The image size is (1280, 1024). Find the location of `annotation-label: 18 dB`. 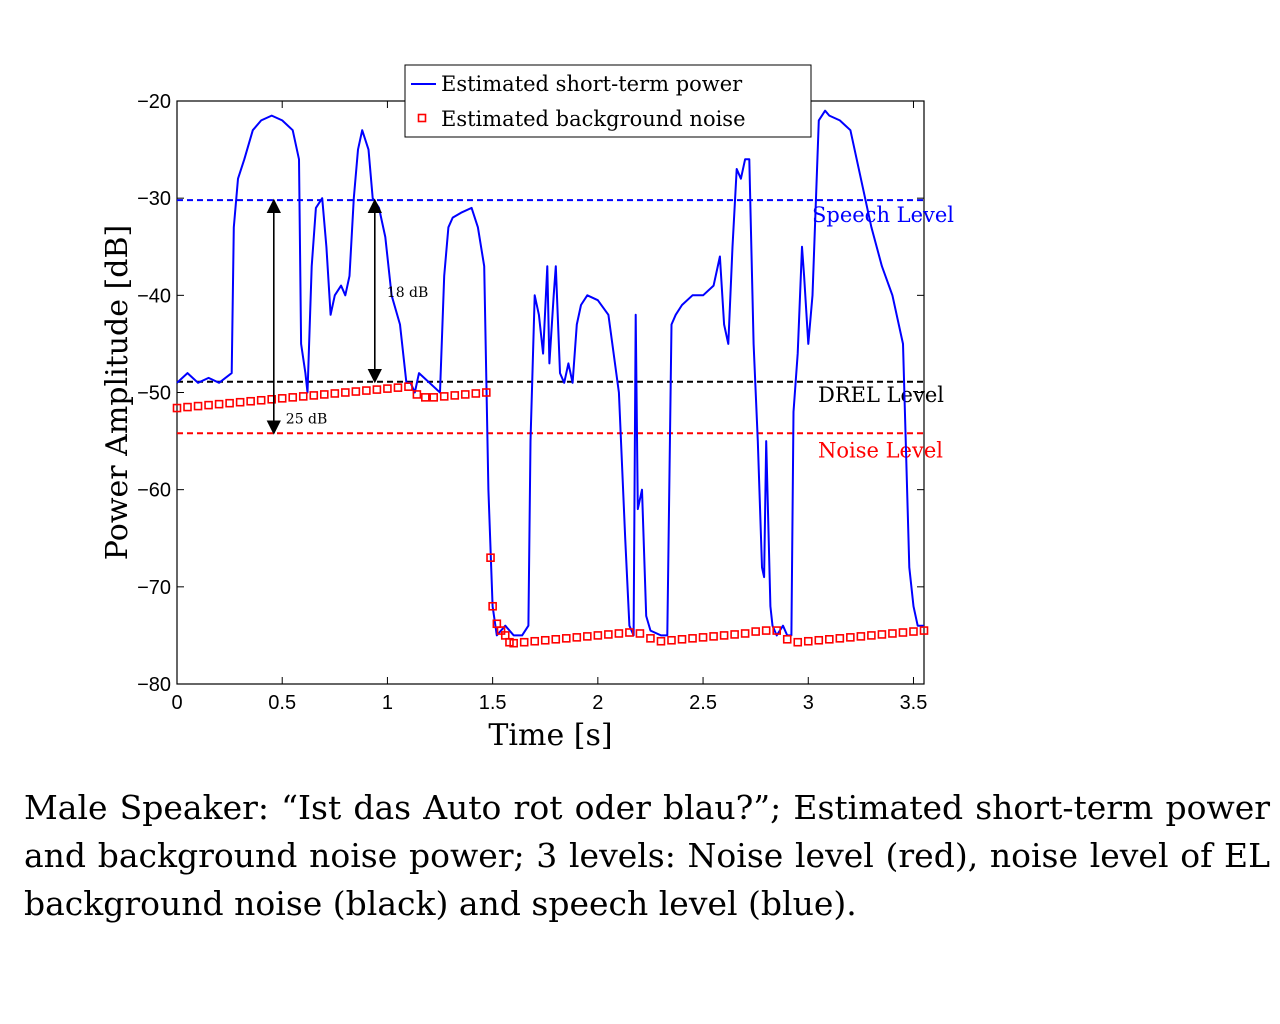

annotation-label: 18 dB is located at coordinates (408, 293).